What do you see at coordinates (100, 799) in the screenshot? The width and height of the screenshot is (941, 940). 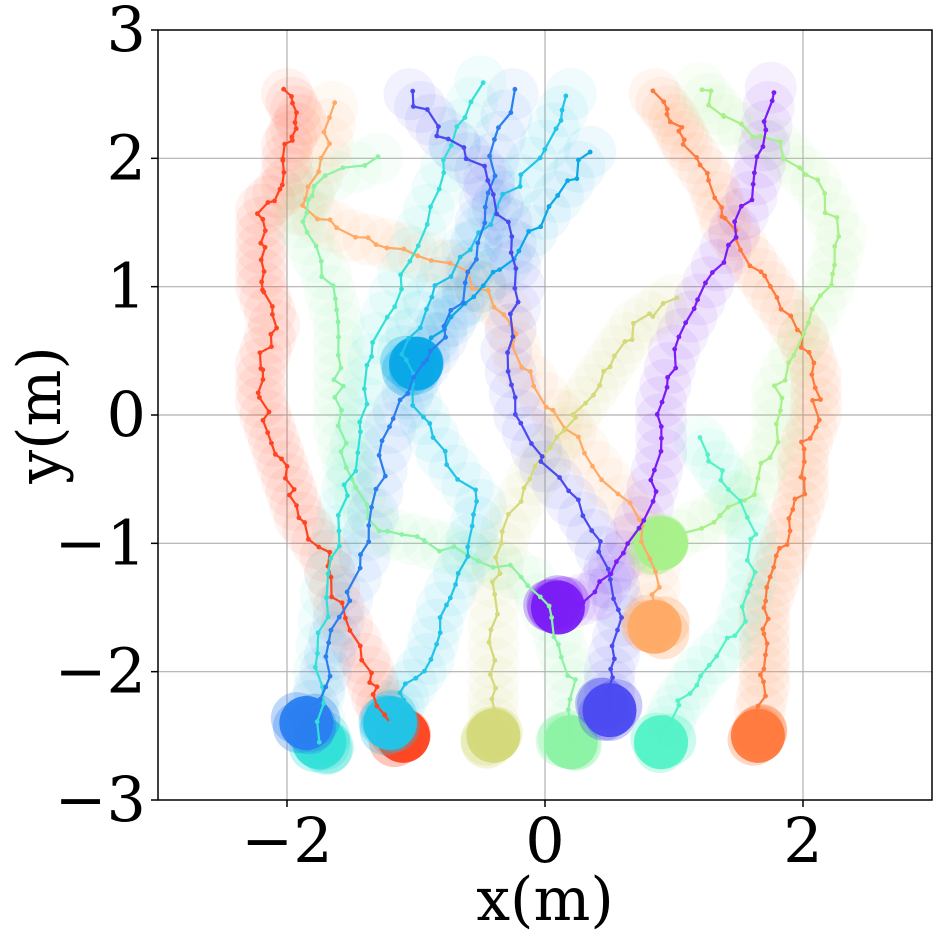 I see `y-tick-label: −3` at bounding box center [100, 799].